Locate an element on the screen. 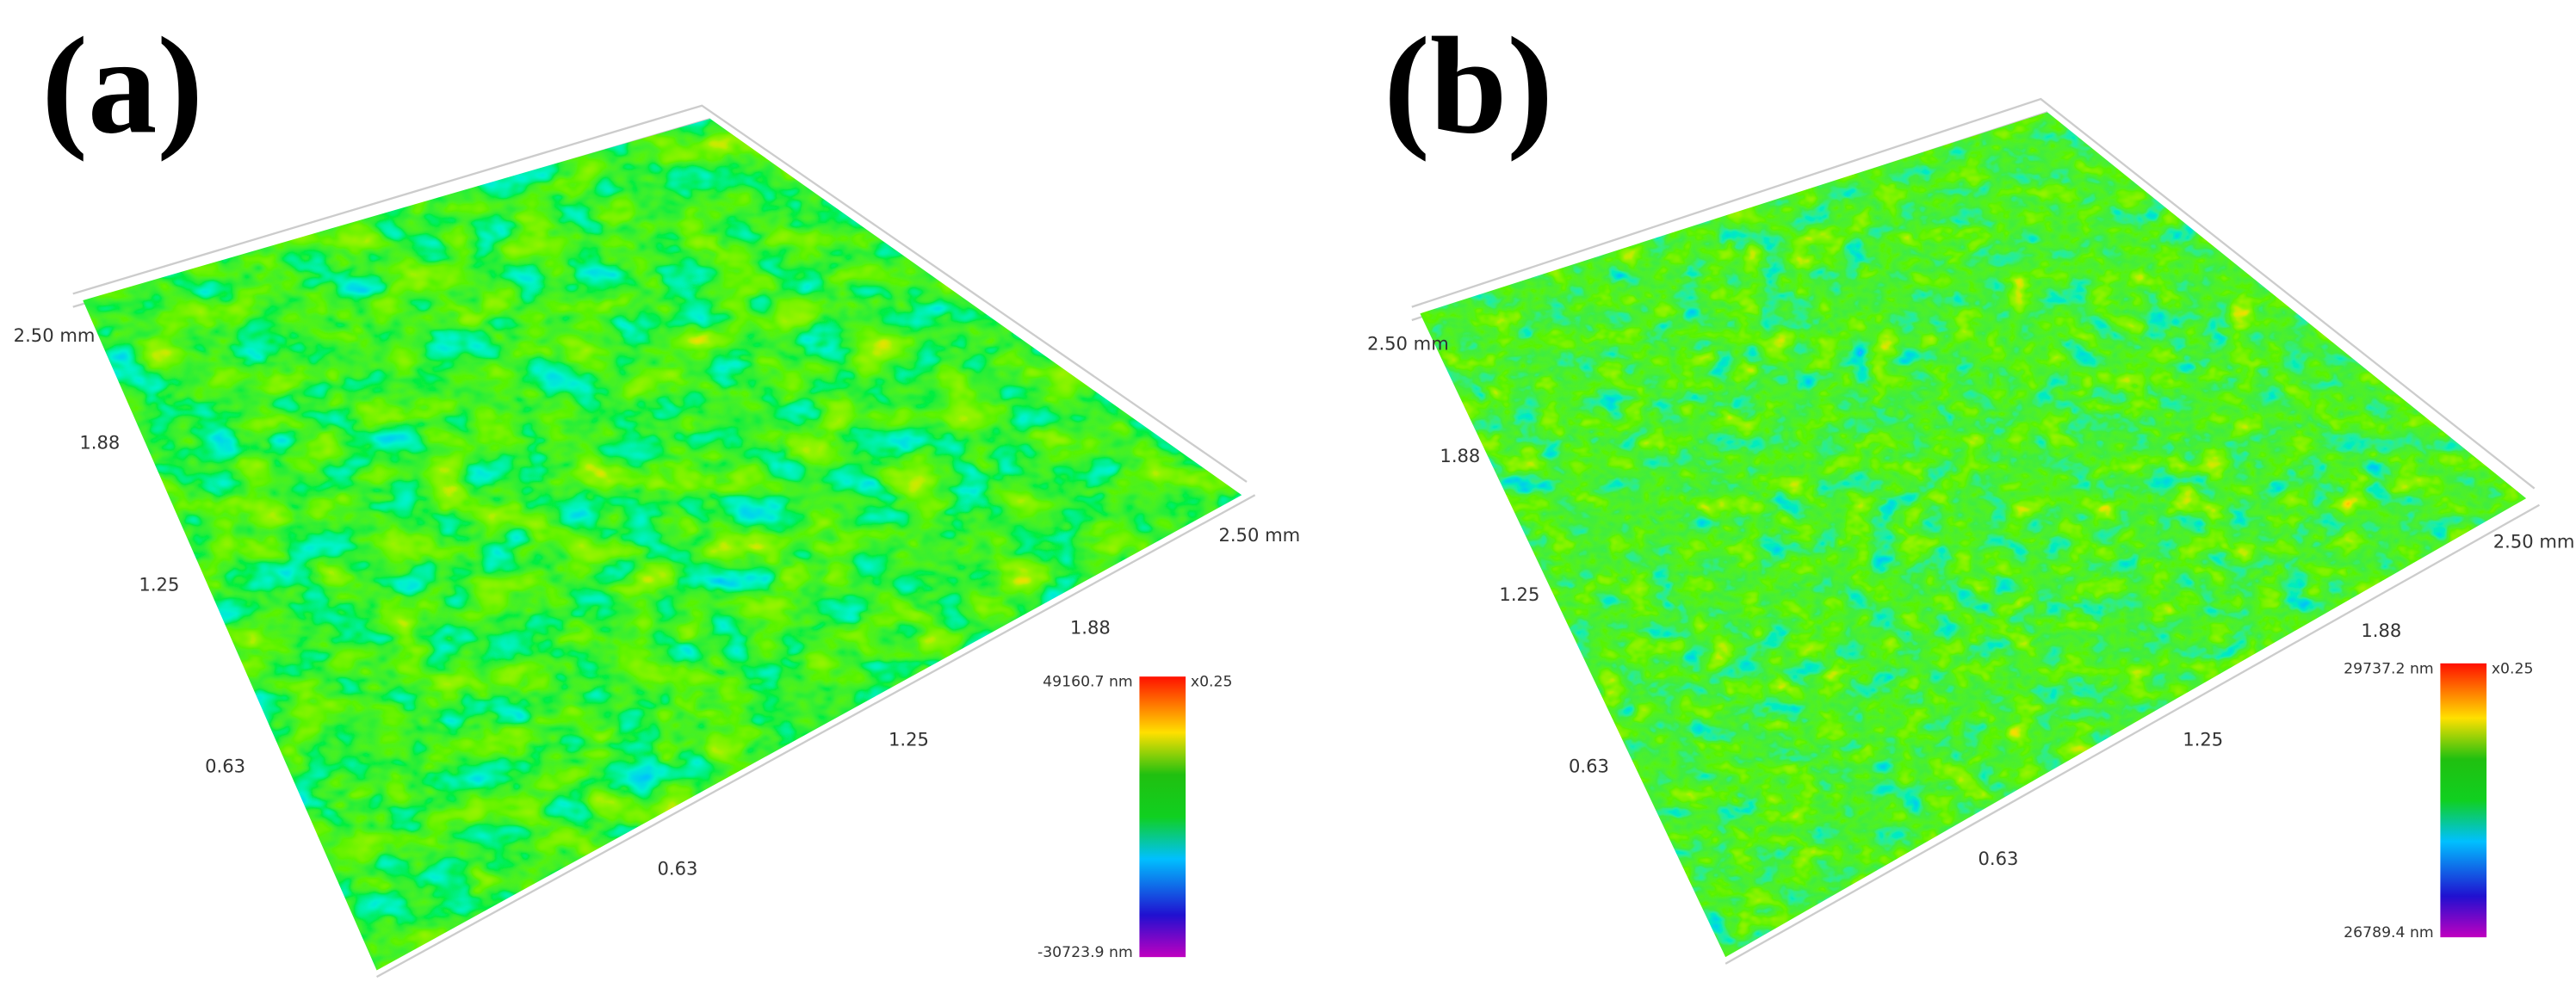  colorbar-min: -30723.9 nm is located at coordinates (1085, 952).